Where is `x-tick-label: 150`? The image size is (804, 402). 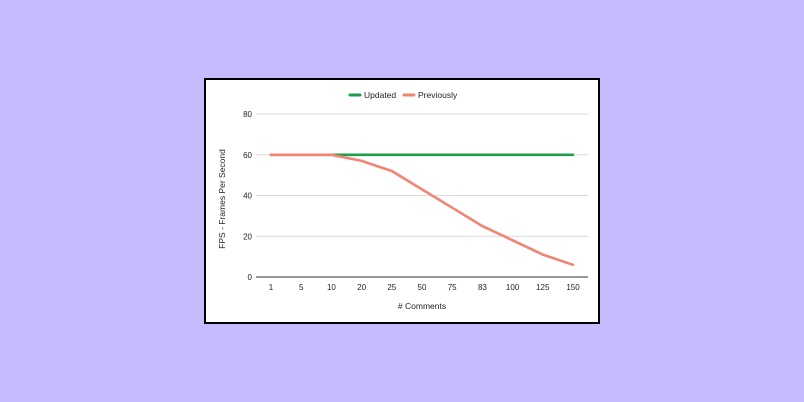
x-tick-label: 150 is located at coordinates (573, 287).